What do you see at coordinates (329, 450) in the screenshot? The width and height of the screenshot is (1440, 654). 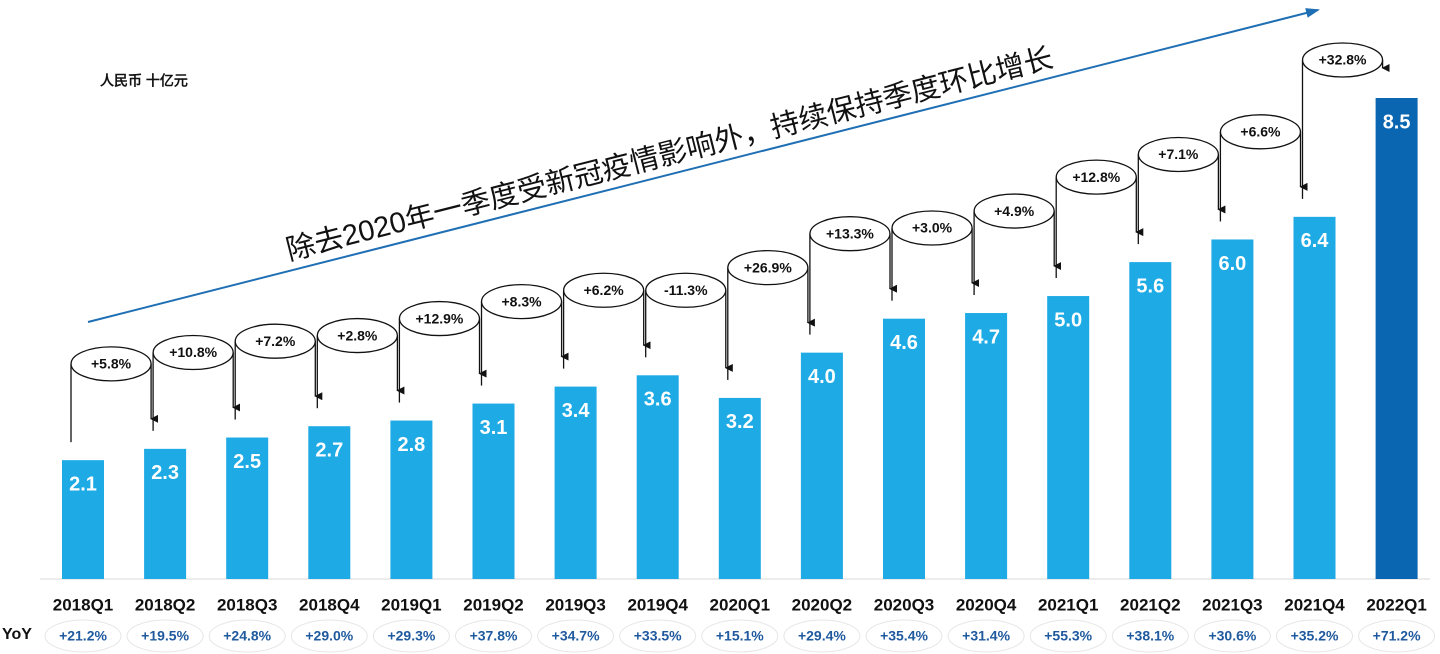 I see `value-label: 2.7` at bounding box center [329, 450].